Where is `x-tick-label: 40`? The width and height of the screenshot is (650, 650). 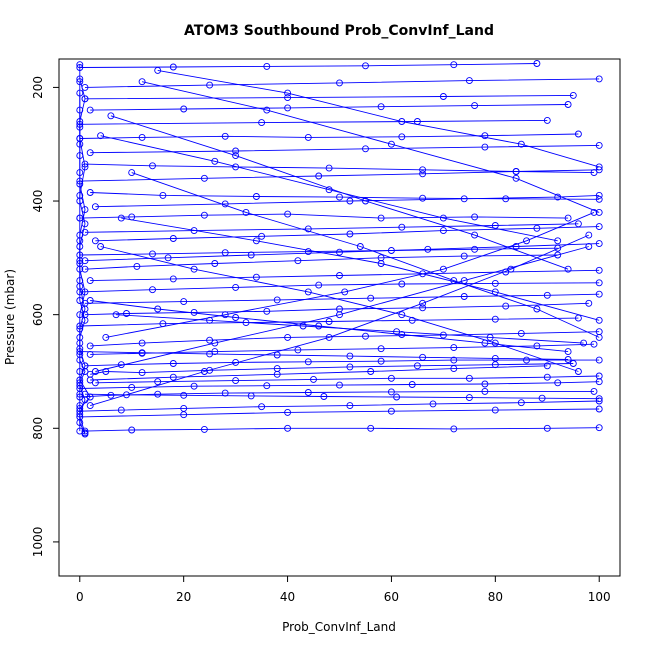
x-tick-label: 40 is located at coordinates (287, 597).